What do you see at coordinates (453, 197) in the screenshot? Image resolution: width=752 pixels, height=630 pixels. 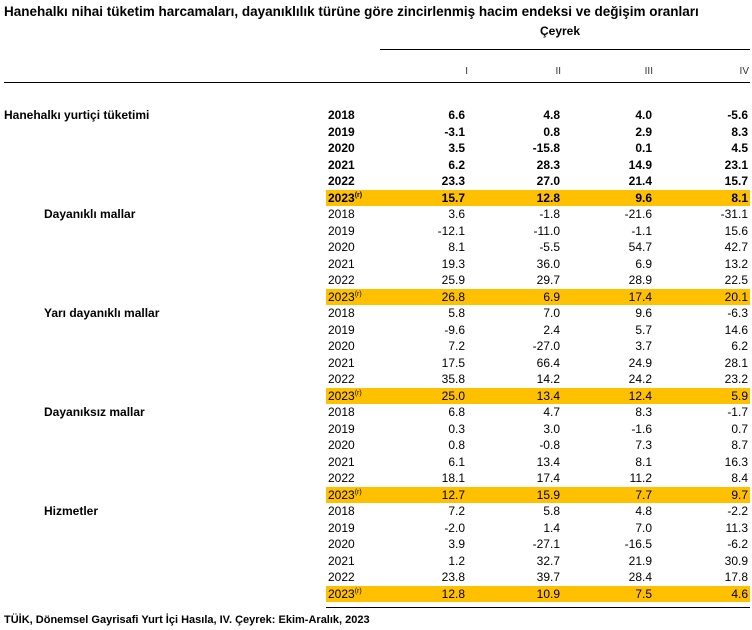 I see `value-cell-q1: 15.7` at bounding box center [453, 197].